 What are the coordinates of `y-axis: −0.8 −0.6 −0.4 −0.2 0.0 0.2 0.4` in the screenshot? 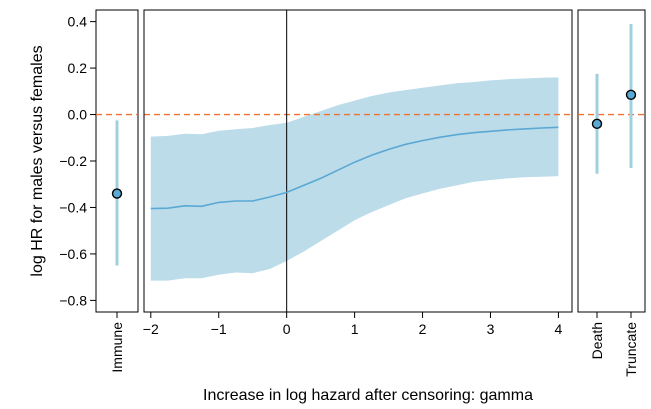 It's located at (77, 161).